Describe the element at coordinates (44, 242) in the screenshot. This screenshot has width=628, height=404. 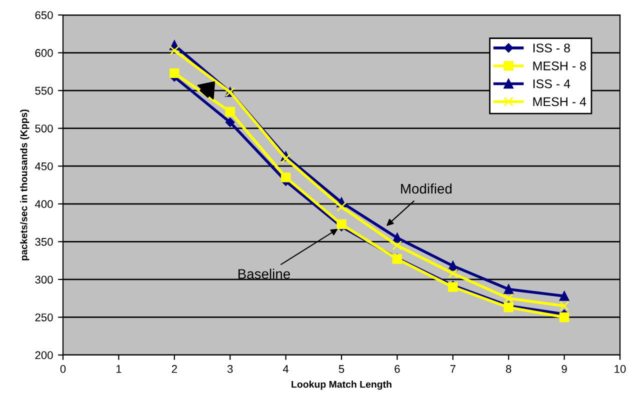
I see `y-tick-label: 350` at that location.